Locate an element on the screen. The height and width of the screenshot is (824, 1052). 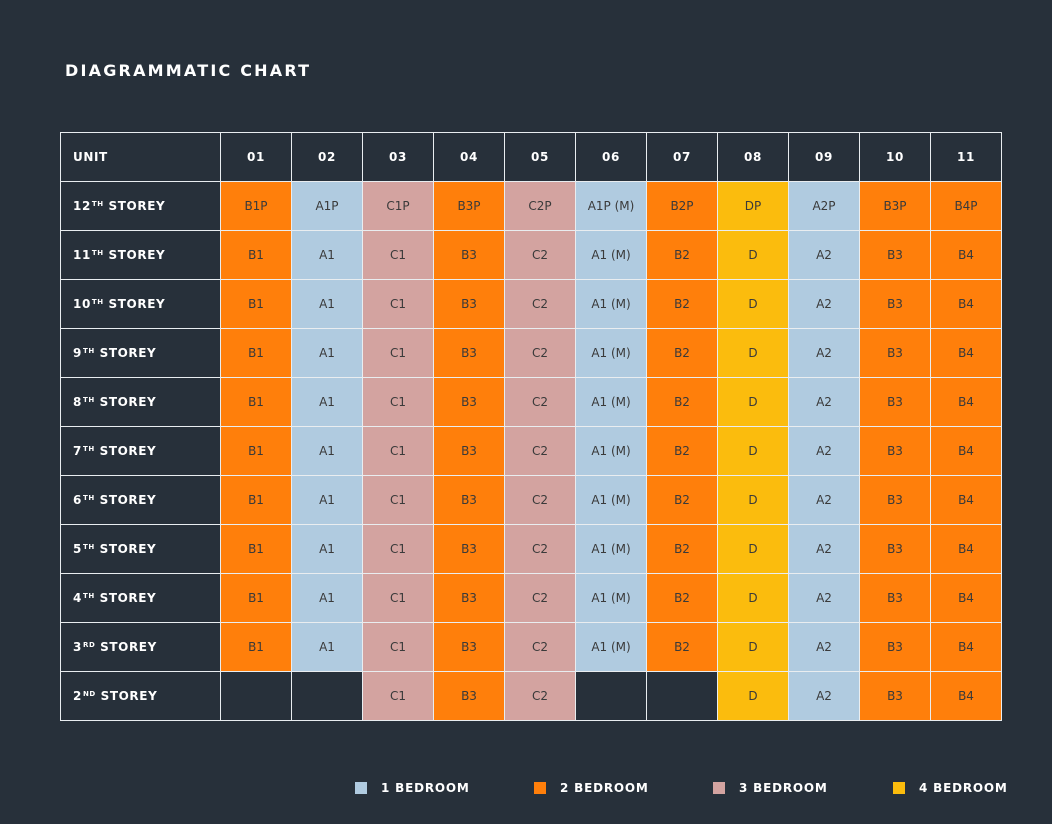
unit-column-header: 02 is located at coordinates (327, 157).